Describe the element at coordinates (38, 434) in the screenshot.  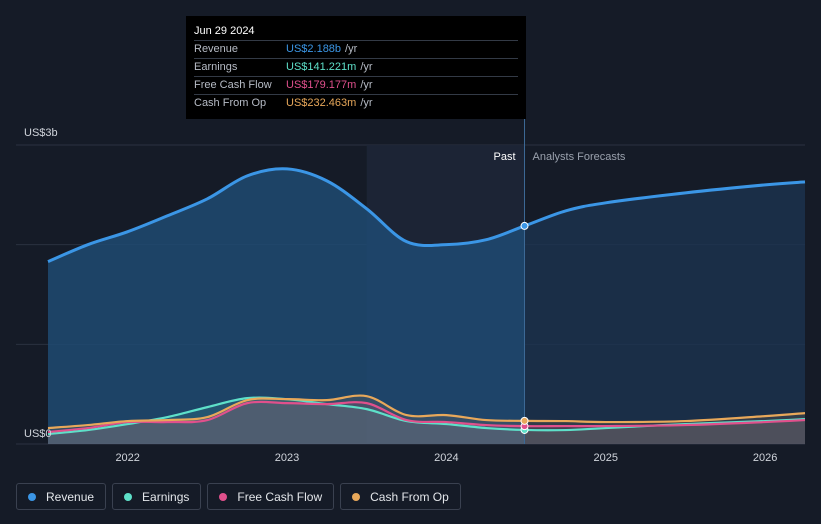
I see `y-tick-label: US$0` at that location.